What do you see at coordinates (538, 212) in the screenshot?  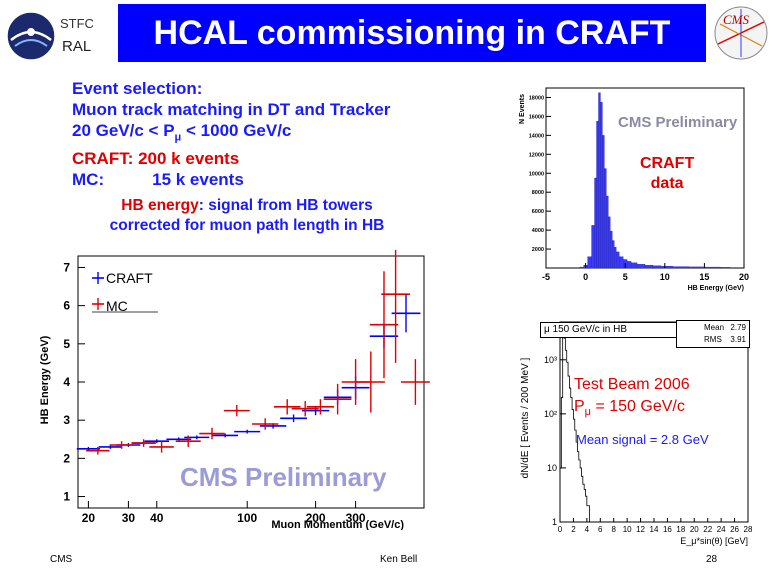 I see `hist1-ytick-label: 6000` at bounding box center [538, 212].